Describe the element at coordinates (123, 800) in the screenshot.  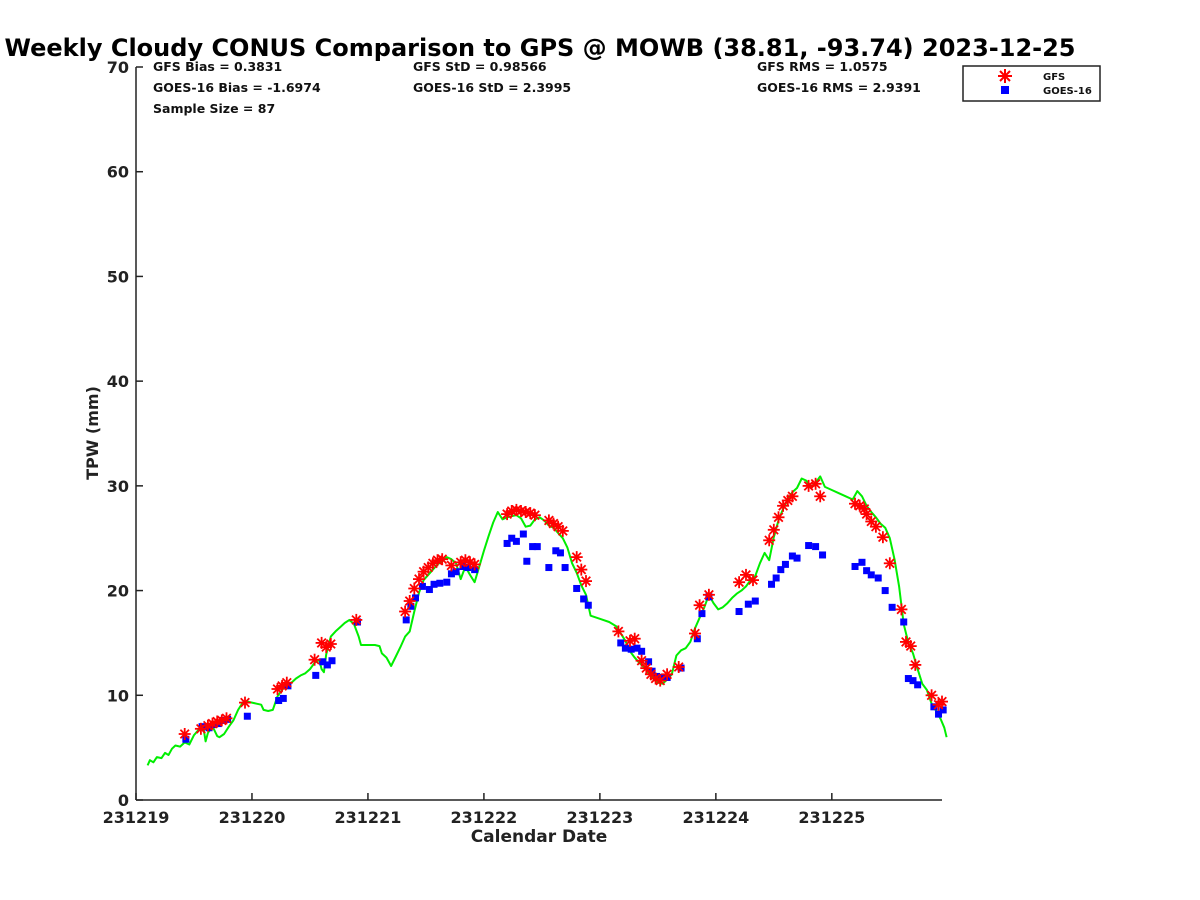
I see `y-tick-label: 0` at that location.